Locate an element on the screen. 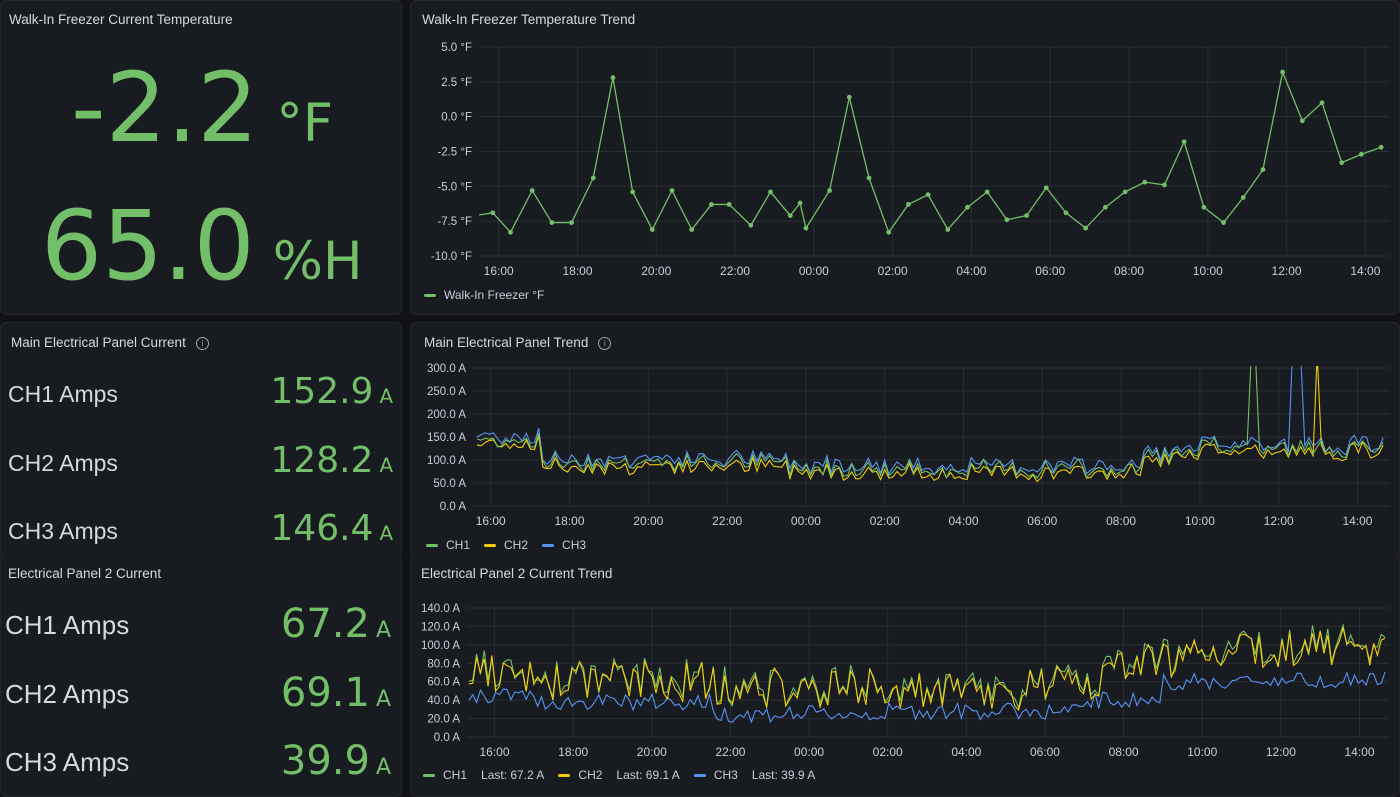  panel-title: Electrical Panel 2 Current is located at coordinates (85, 573).